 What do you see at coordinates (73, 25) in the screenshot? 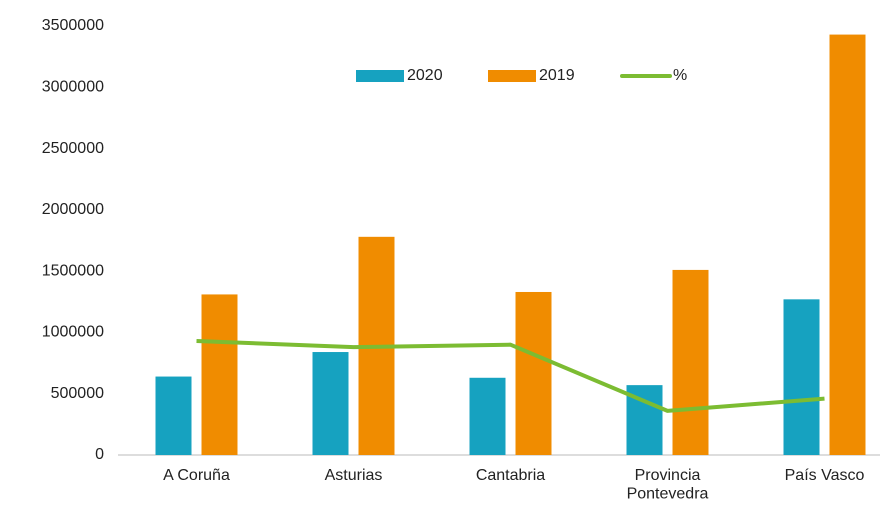
I see `y-tick-label: 3500000` at bounding box center [73, 25].